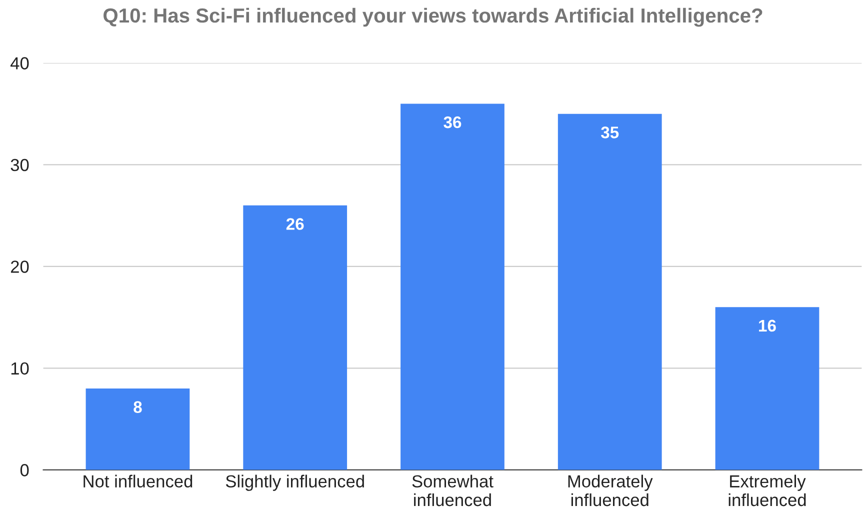  I want to click on y-tick-label: 40, so click(19, 63).